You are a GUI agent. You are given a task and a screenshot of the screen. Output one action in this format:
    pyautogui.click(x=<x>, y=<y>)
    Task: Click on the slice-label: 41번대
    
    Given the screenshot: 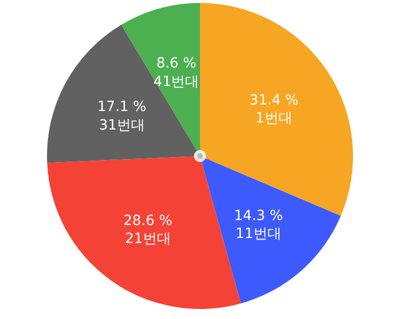 What is the action you would take?
    pyautogui.click(x=176, y=82)
    